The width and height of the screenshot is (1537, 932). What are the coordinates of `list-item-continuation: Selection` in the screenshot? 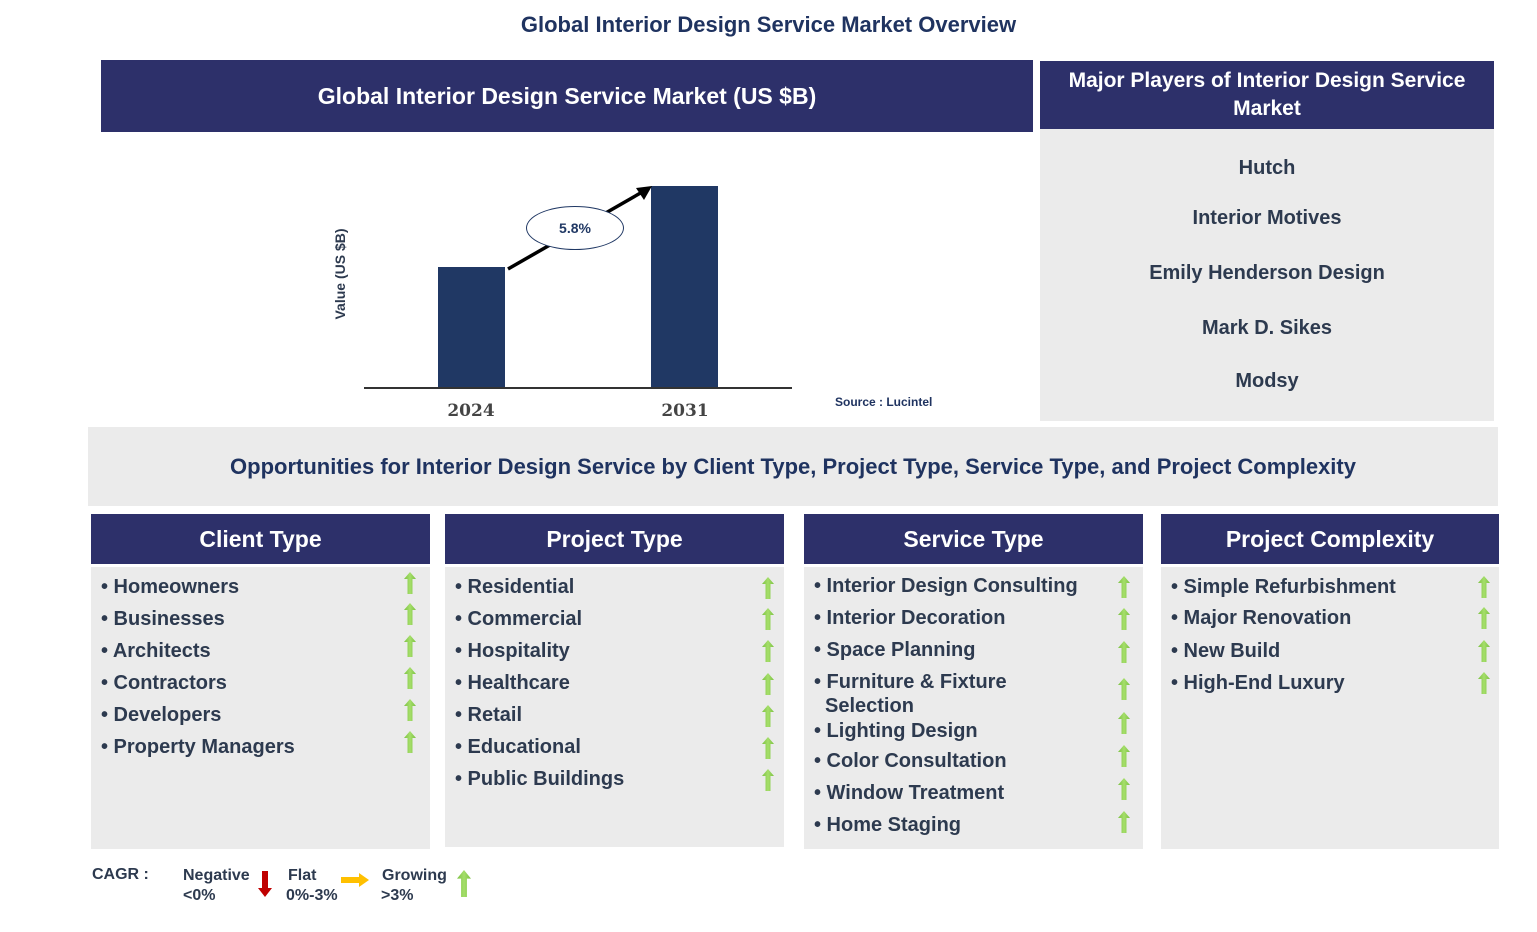 It's located at (869, 706).